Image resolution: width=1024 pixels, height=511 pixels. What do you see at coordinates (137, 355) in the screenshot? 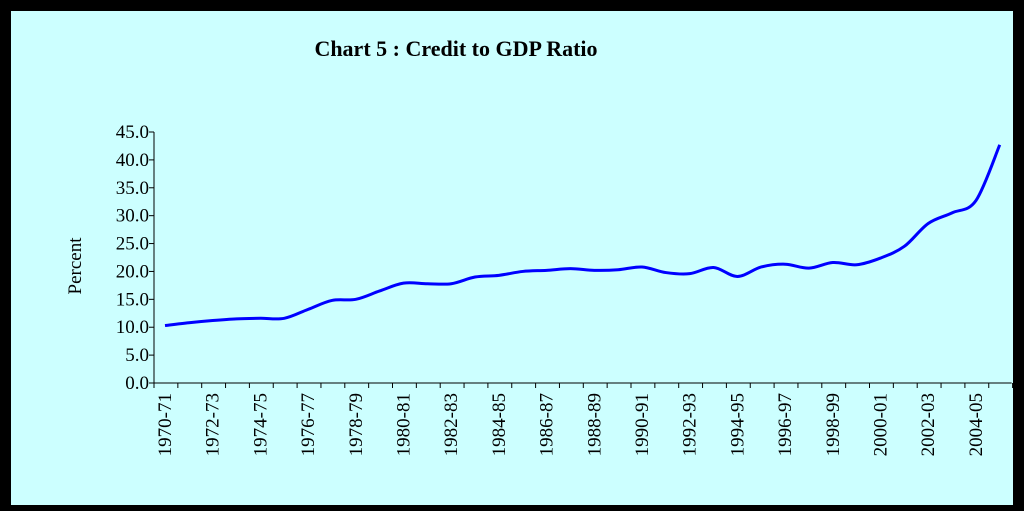
I see `y-tick-label: 5.0` at bounding box center [137, 355].